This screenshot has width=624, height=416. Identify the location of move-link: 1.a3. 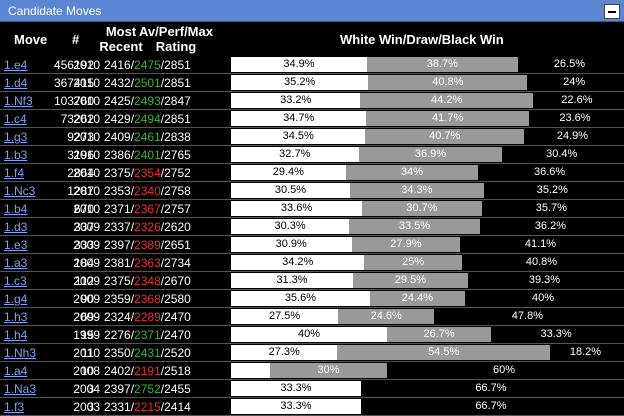
(16, 263).